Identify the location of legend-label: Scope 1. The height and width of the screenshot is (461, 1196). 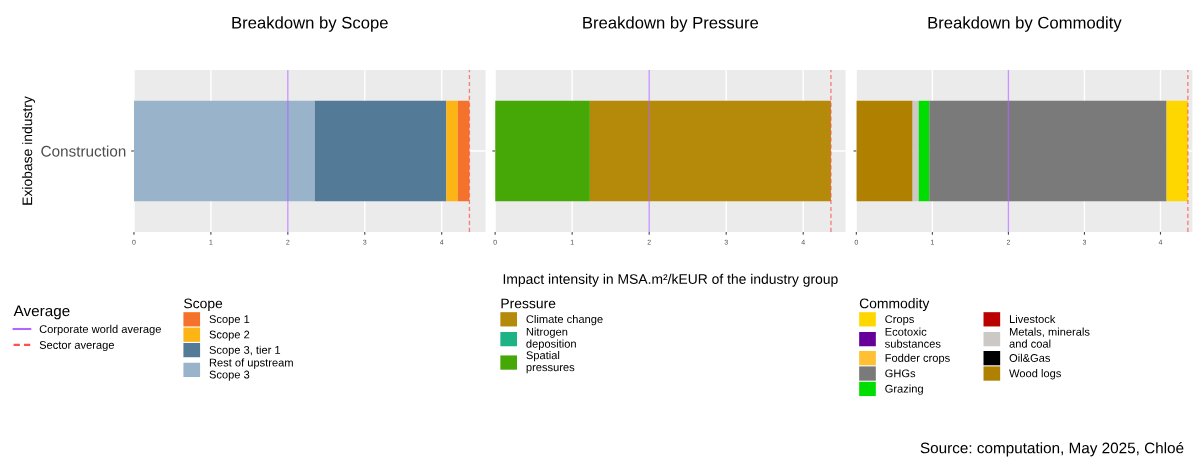
(229, 320).